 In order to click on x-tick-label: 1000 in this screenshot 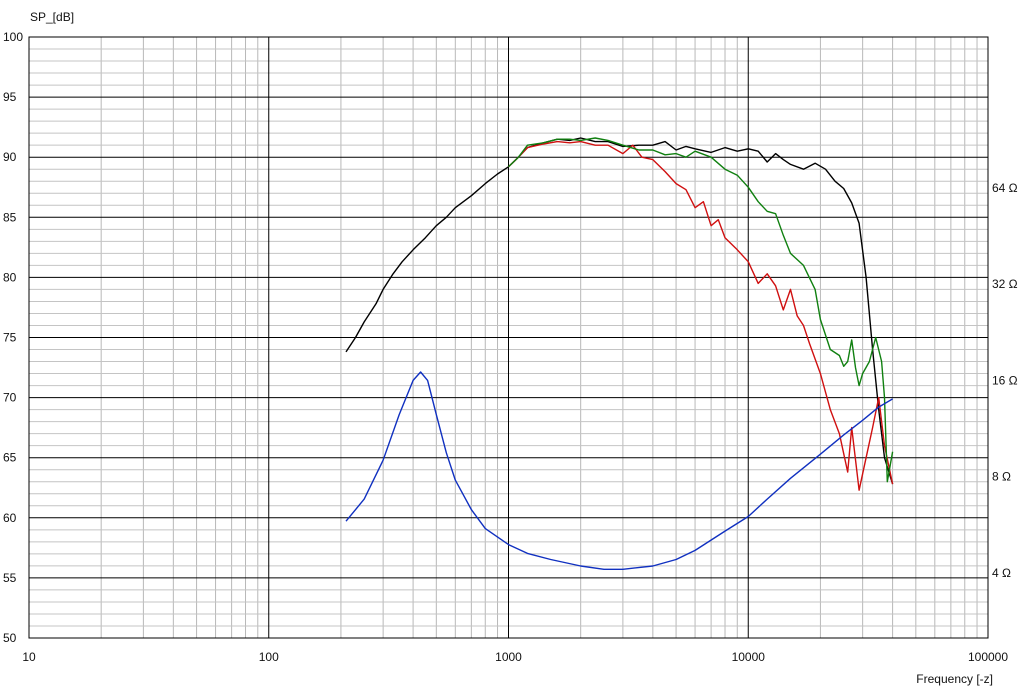, I will do `click(508, 657)`.